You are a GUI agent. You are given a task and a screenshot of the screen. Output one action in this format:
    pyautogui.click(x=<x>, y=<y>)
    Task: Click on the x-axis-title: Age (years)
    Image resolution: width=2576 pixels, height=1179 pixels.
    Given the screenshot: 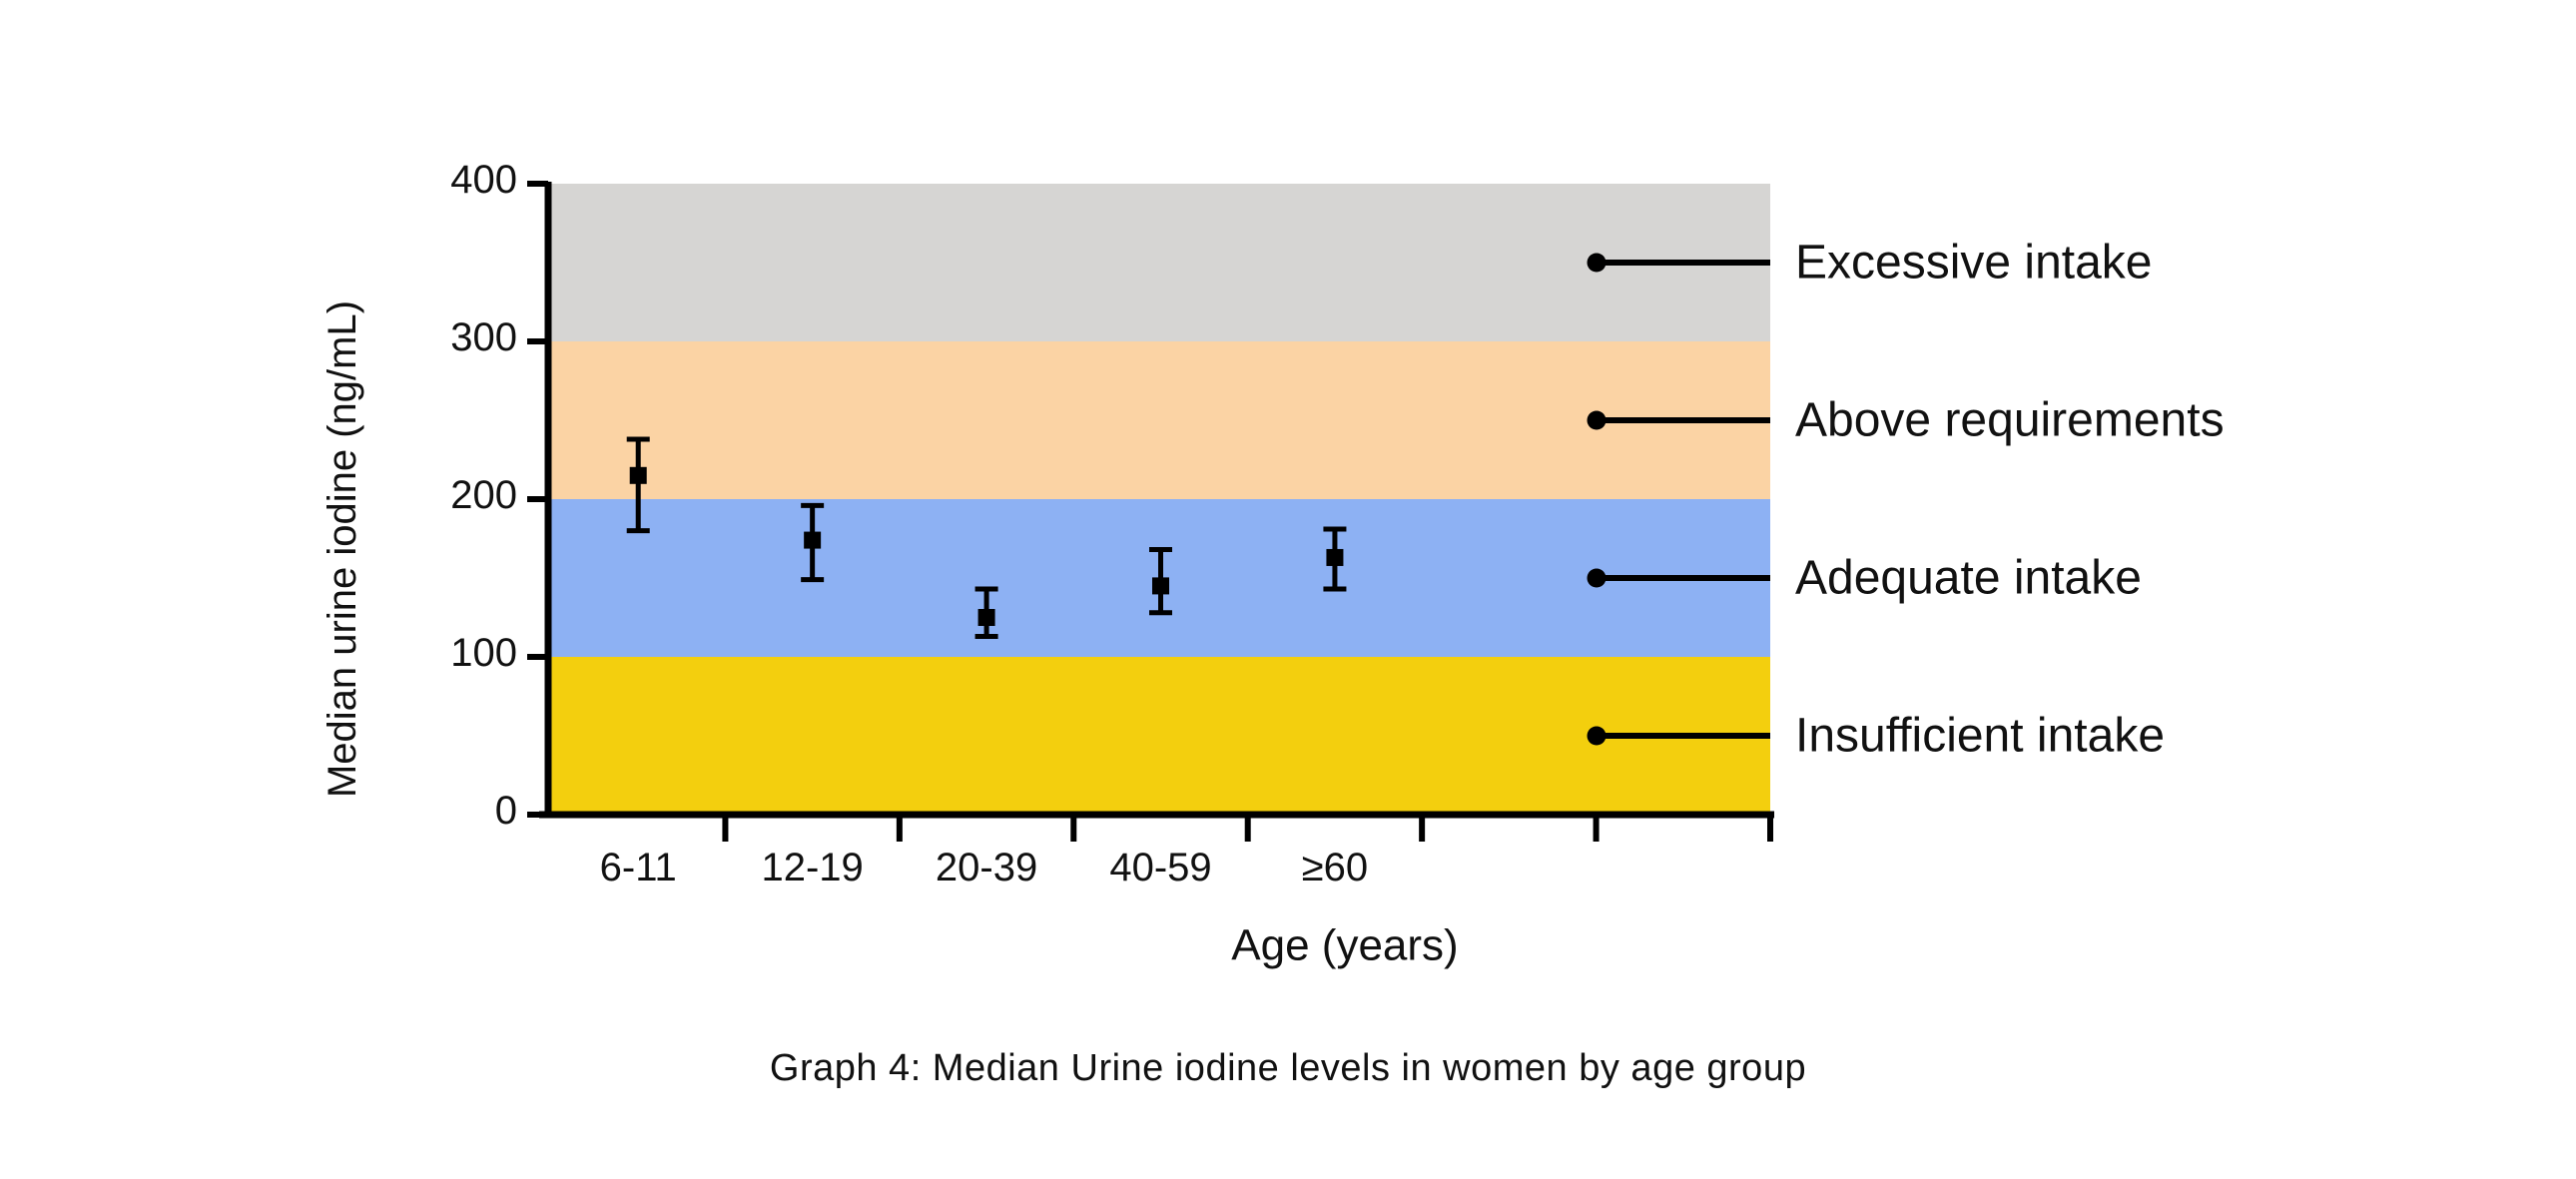 What is the action you would take?
    pyautogui.click(x=1344, y=945)
    